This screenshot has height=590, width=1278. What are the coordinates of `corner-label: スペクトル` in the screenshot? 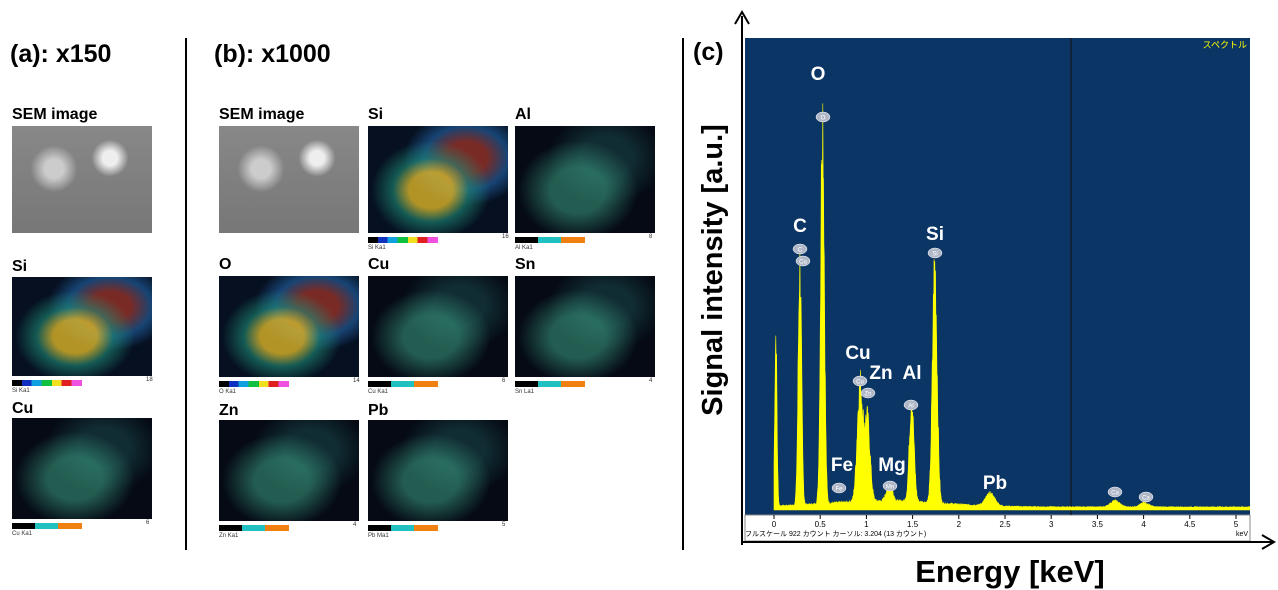 It's located at (1225, 45).